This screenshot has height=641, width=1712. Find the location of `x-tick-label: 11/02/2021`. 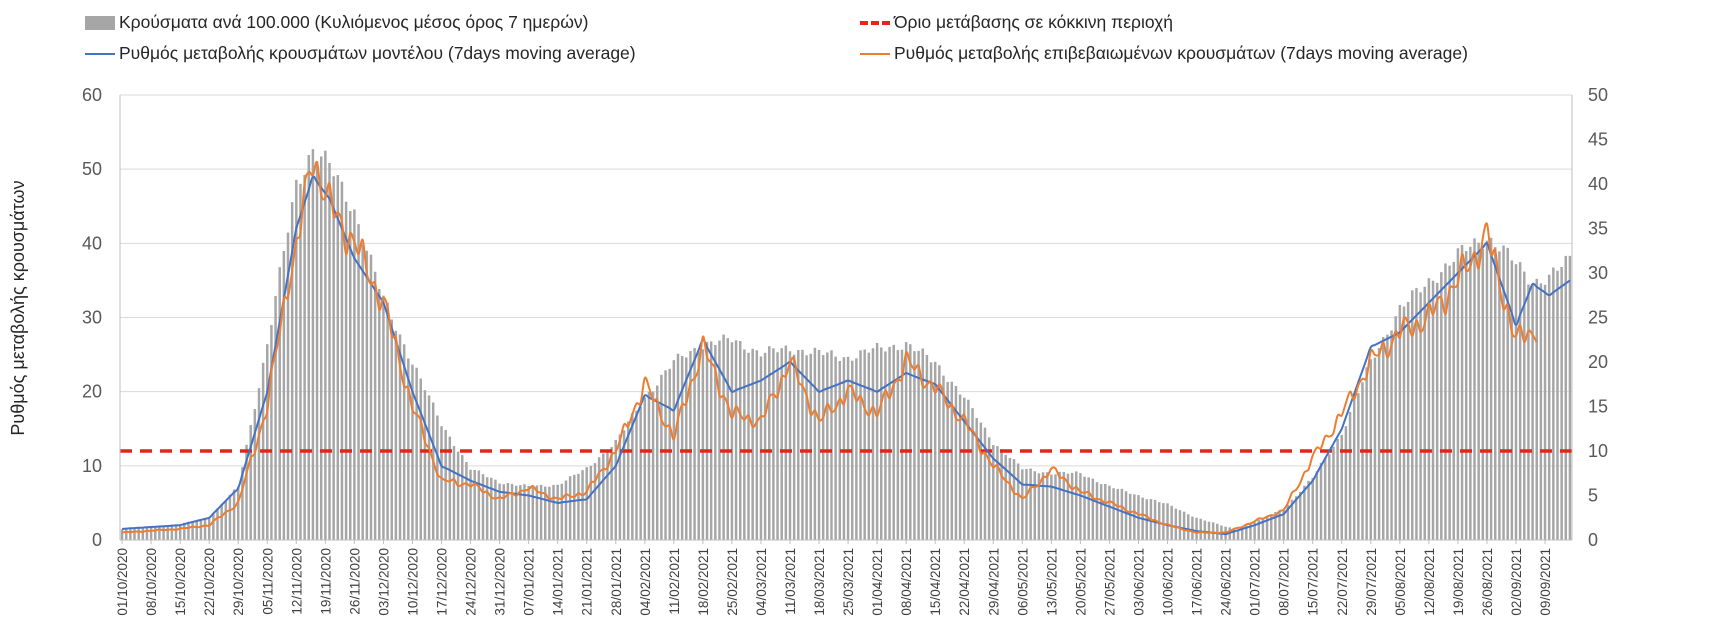

x-tick-label: 11/02/2021 is located at coordinates (674, 581).